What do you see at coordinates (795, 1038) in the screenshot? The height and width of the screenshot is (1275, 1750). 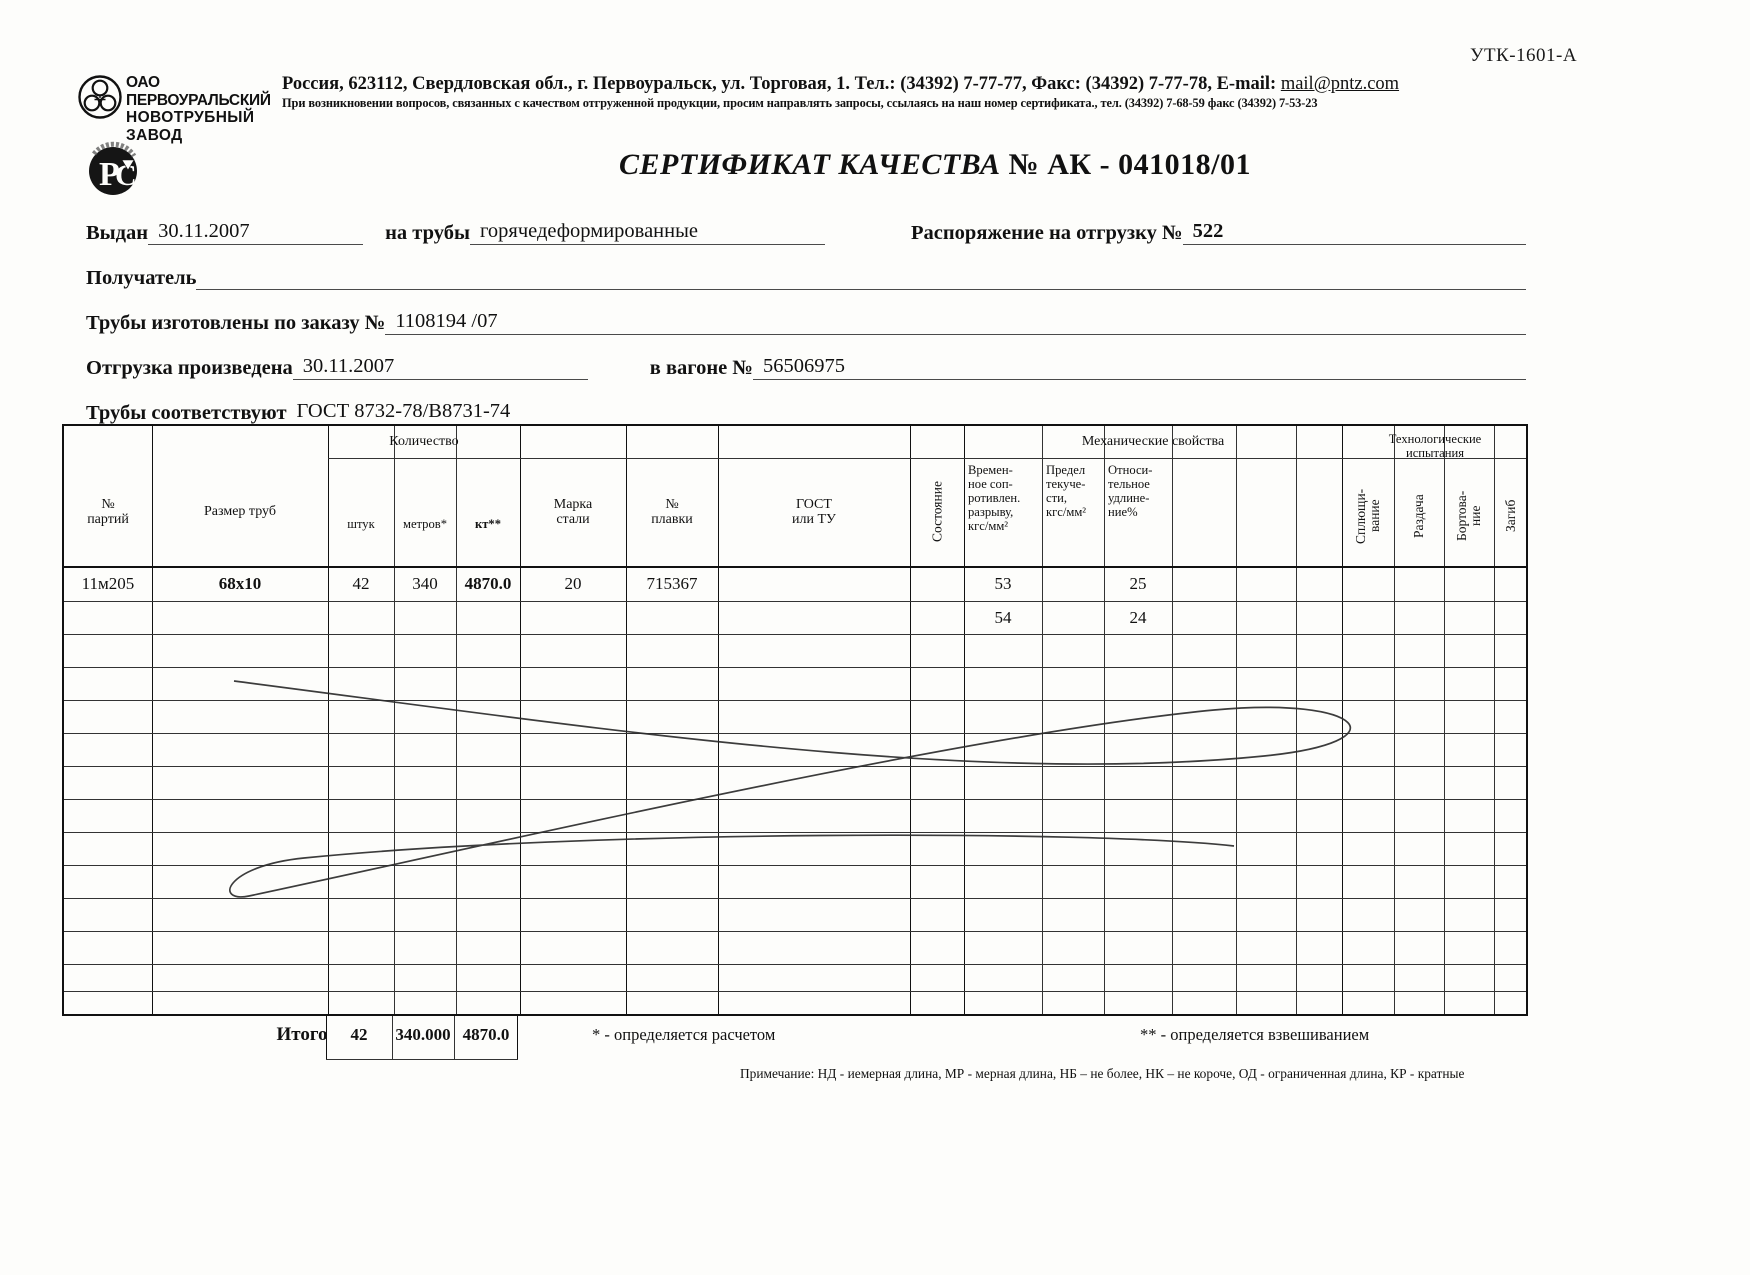 I see `totals-row: Итого 42 340.000 4870.0` at bounding box center [795, 1038].